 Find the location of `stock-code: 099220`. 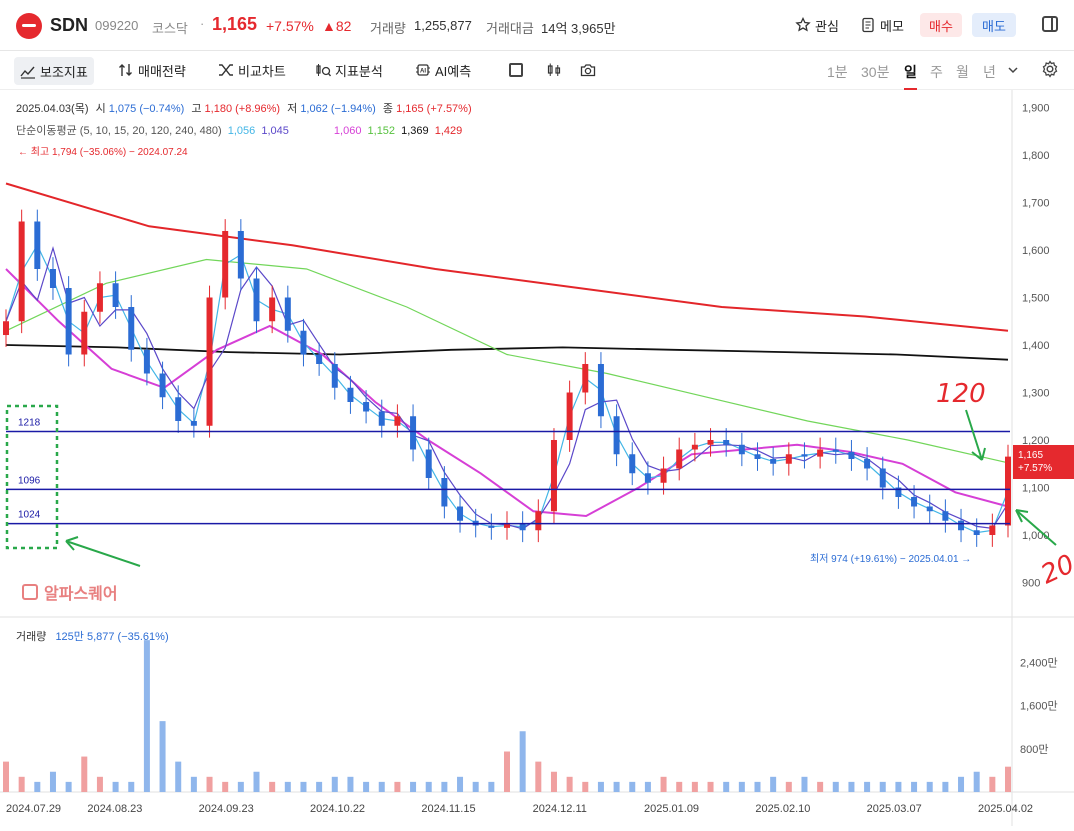

stock-code: 099220 is located at coordinates (117, 25).